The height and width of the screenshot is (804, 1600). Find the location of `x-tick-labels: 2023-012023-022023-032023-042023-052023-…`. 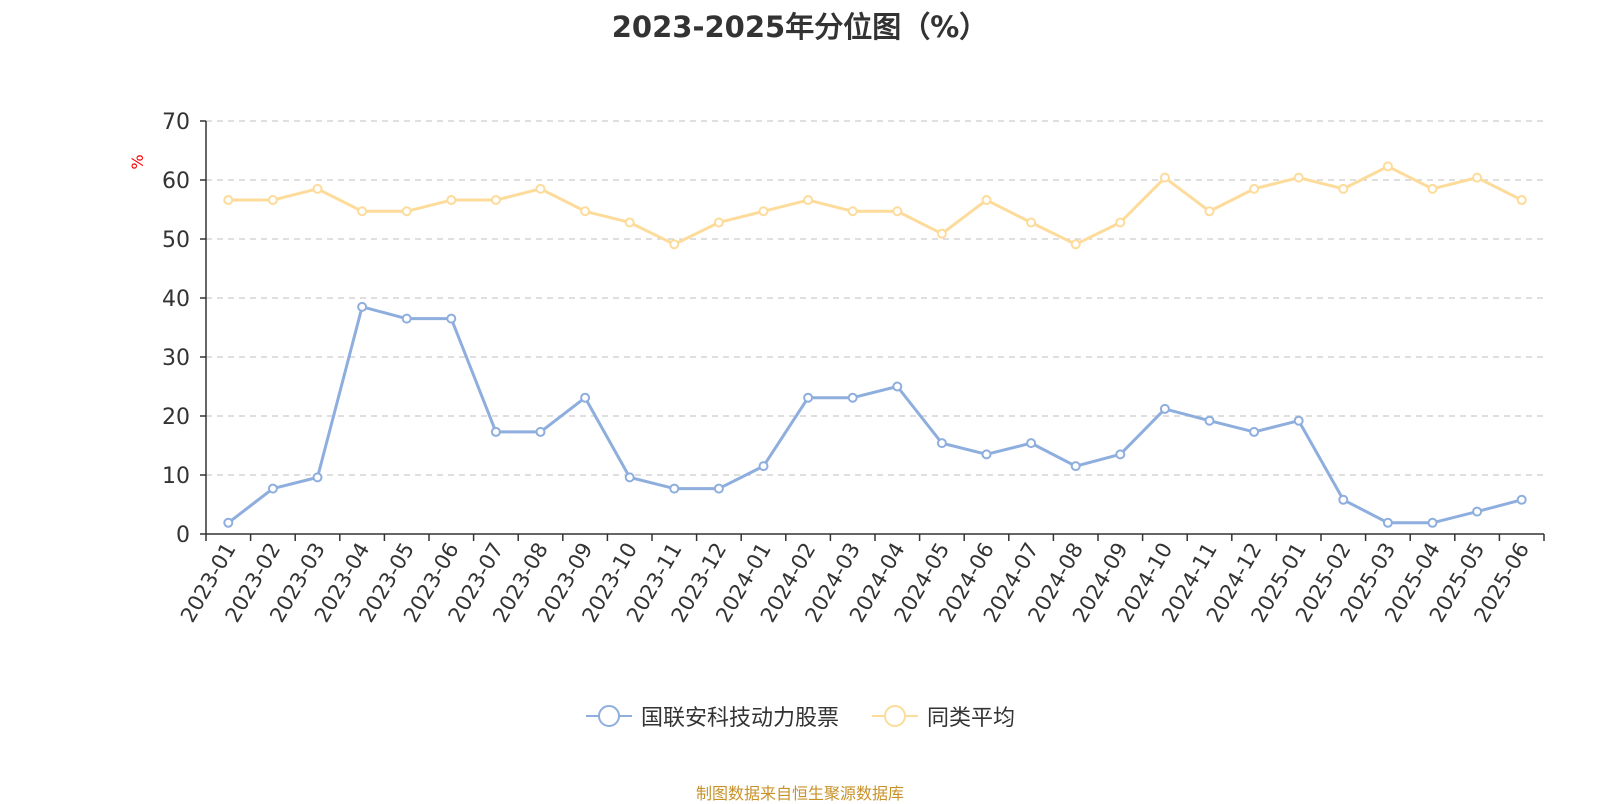

x-tick-labels: 2023-012023-022023-032023-042023-052023-… is located at coordinates (855, 583).